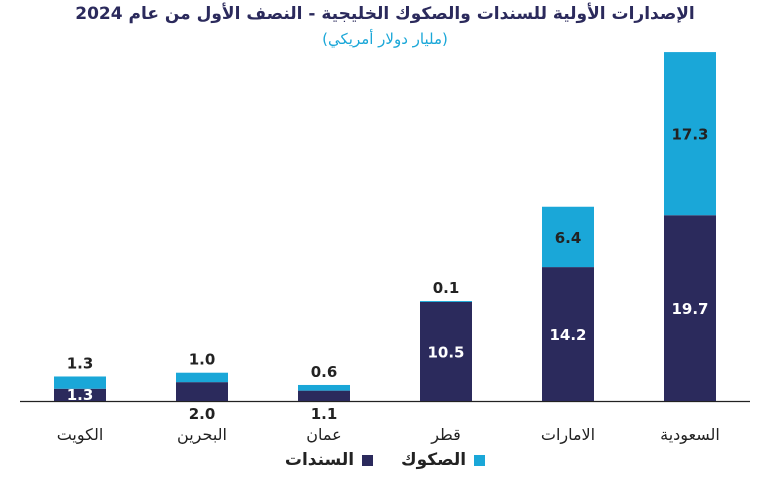 This screenshot has width=770, height=487. I want to click on data-label-bonds: 19.7, so click(689, 309).